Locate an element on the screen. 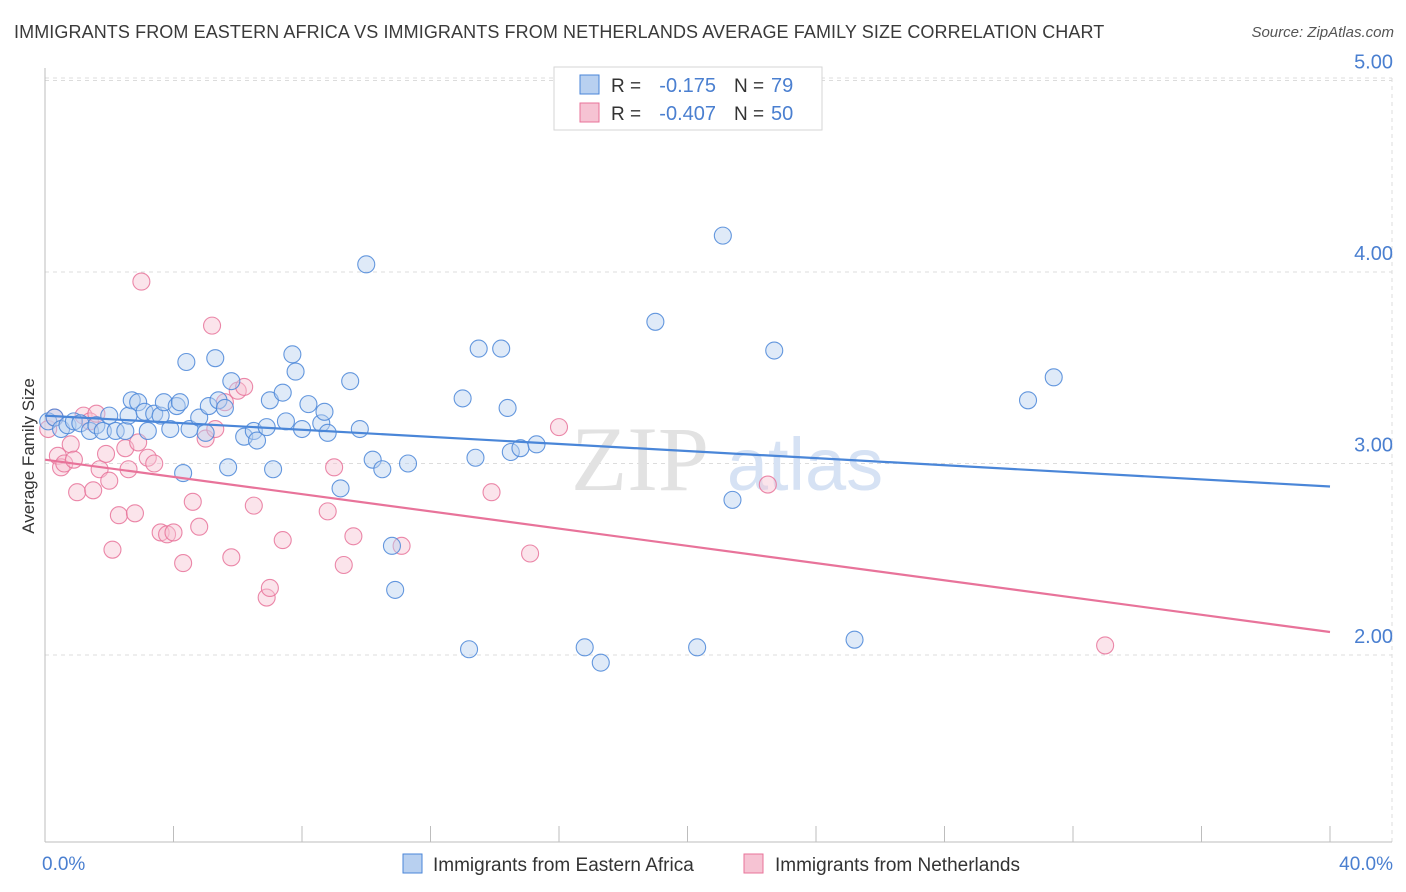 This screenshot has width=1406, height=892. y-axis-label: Average Family Size is located at coordinates (28, 456).